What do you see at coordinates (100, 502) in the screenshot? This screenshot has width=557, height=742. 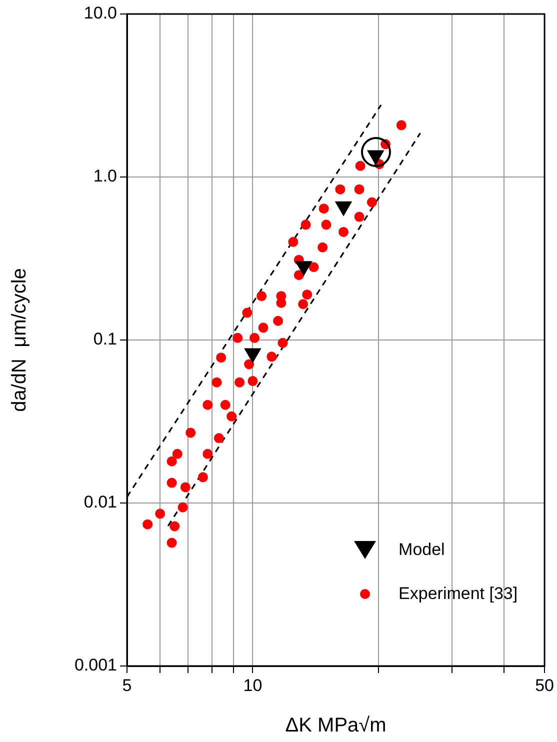 I see `y-tick-label: 0.01` at bounding box center [100, 502].